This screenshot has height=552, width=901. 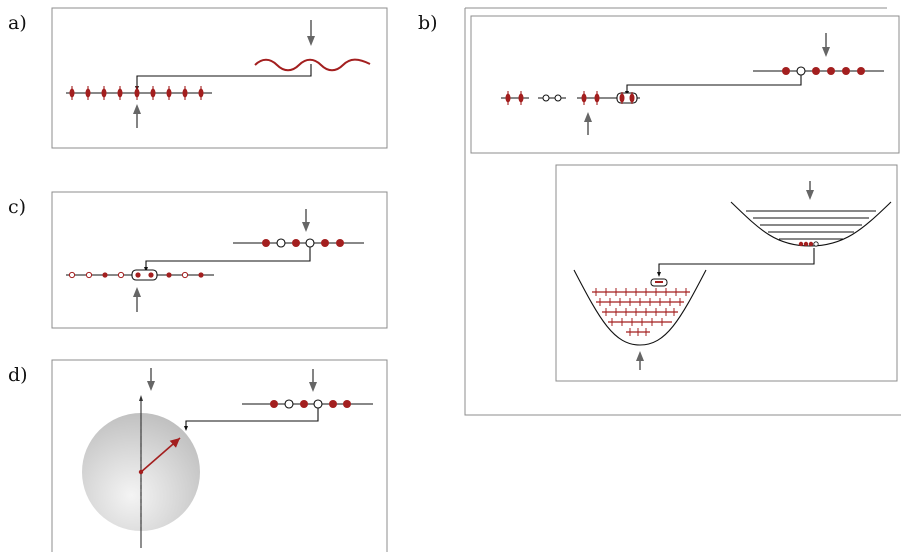 I want to click on state-vector-arrow, so click(x=160, y=455).